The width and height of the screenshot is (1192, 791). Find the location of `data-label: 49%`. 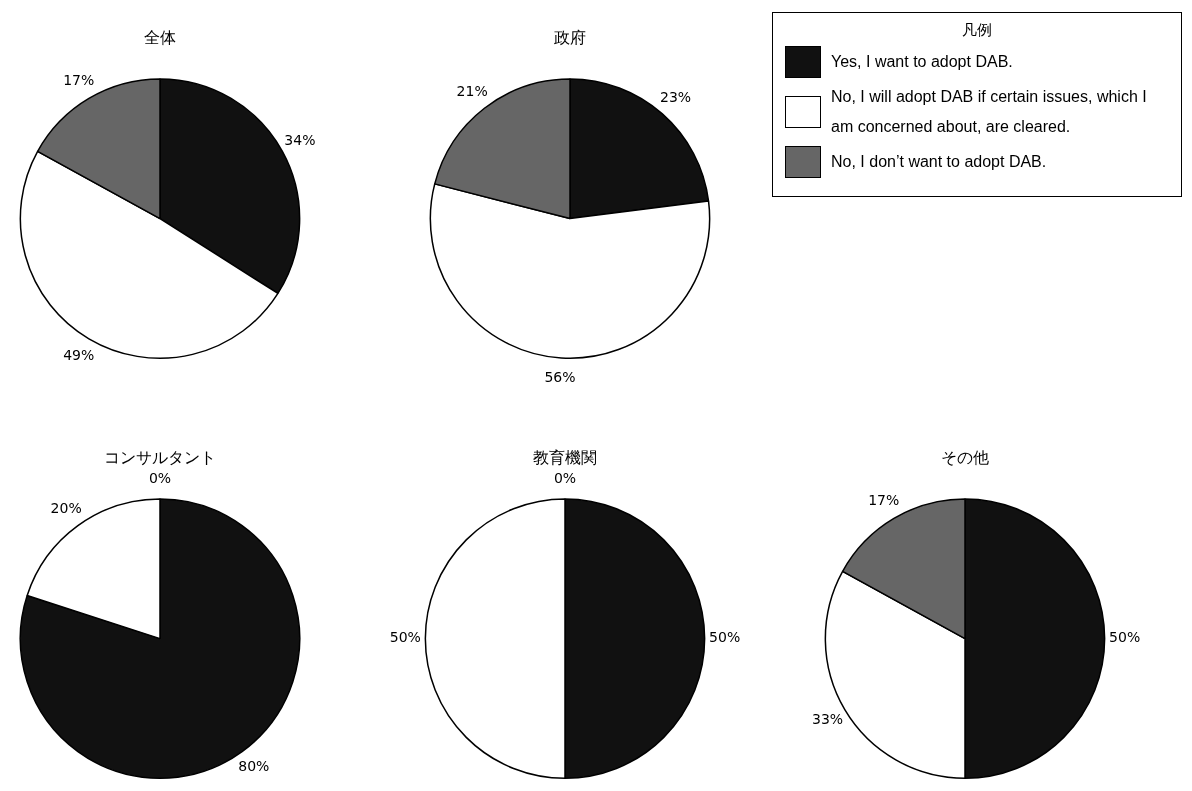

data-label: 49% is located at coordinates (79, 354).